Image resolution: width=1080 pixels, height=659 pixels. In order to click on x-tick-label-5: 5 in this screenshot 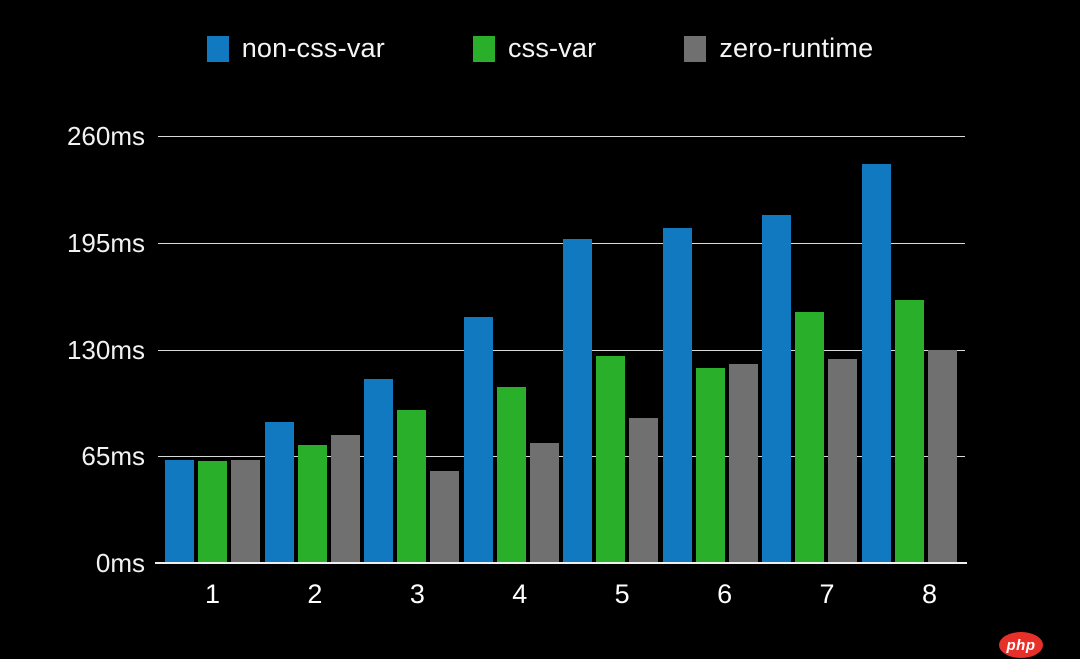, I will do `click(622, 594)`.